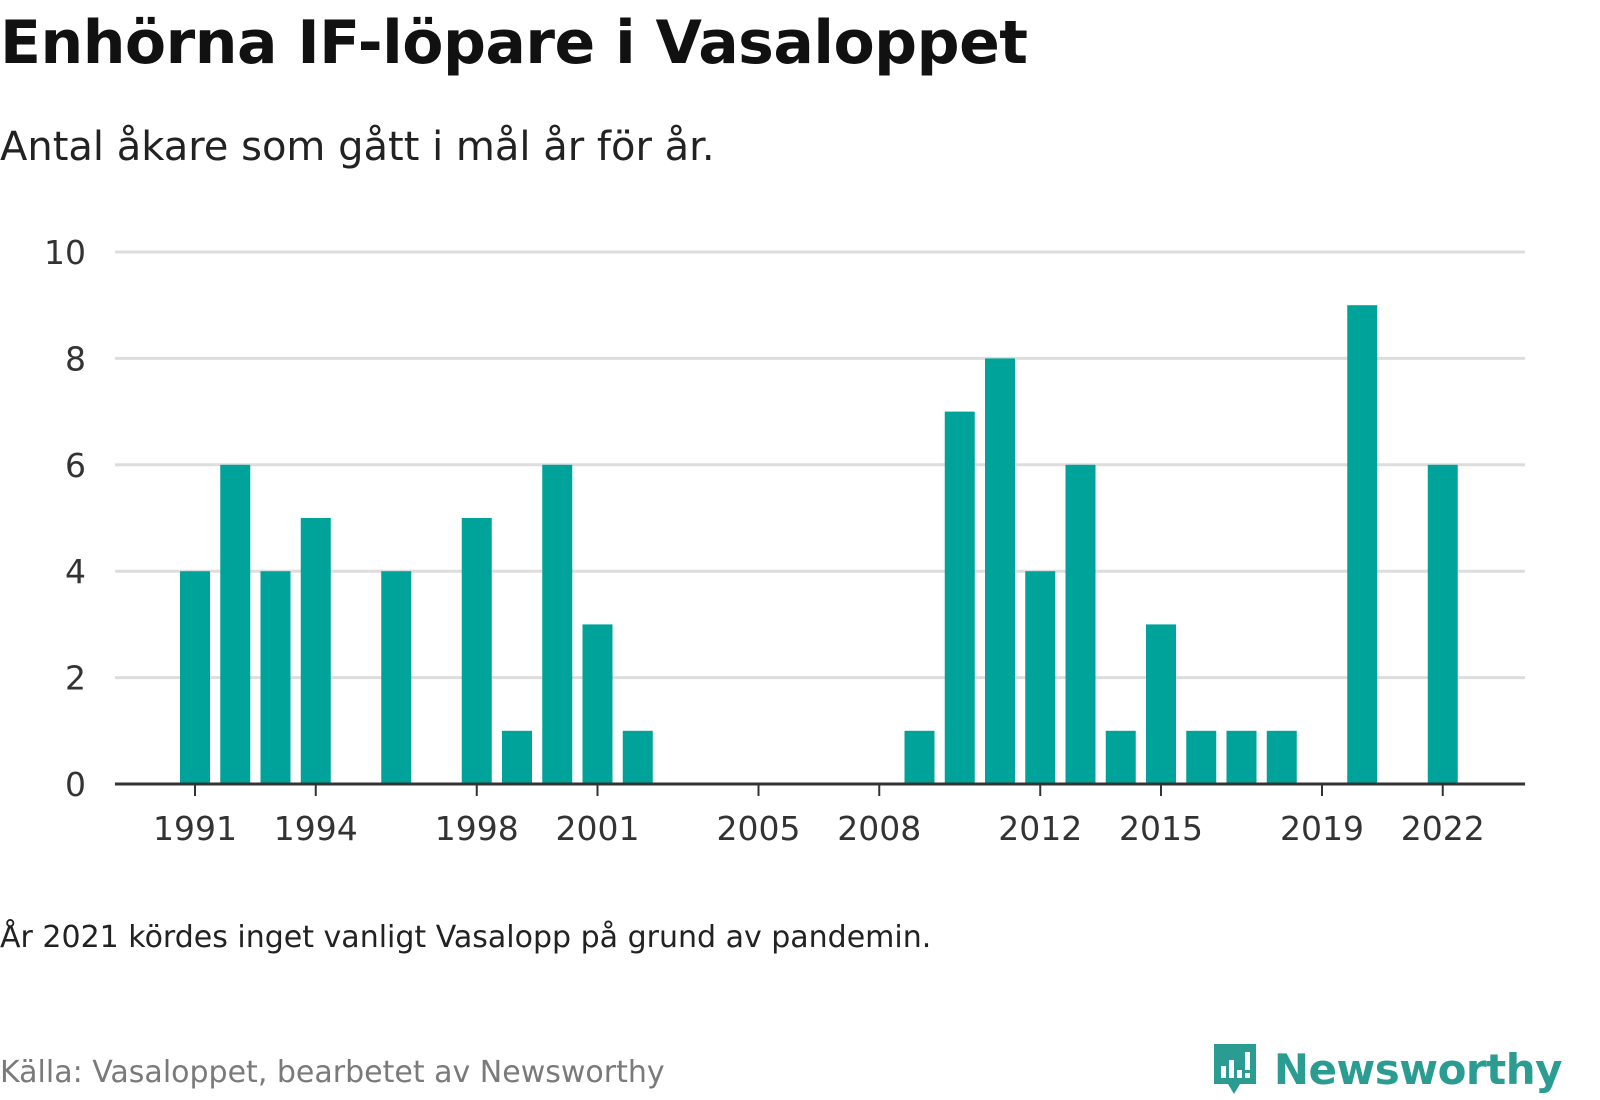 The image size is (1600, 1100). I want to click on bar-2014, so click(1120, 757).